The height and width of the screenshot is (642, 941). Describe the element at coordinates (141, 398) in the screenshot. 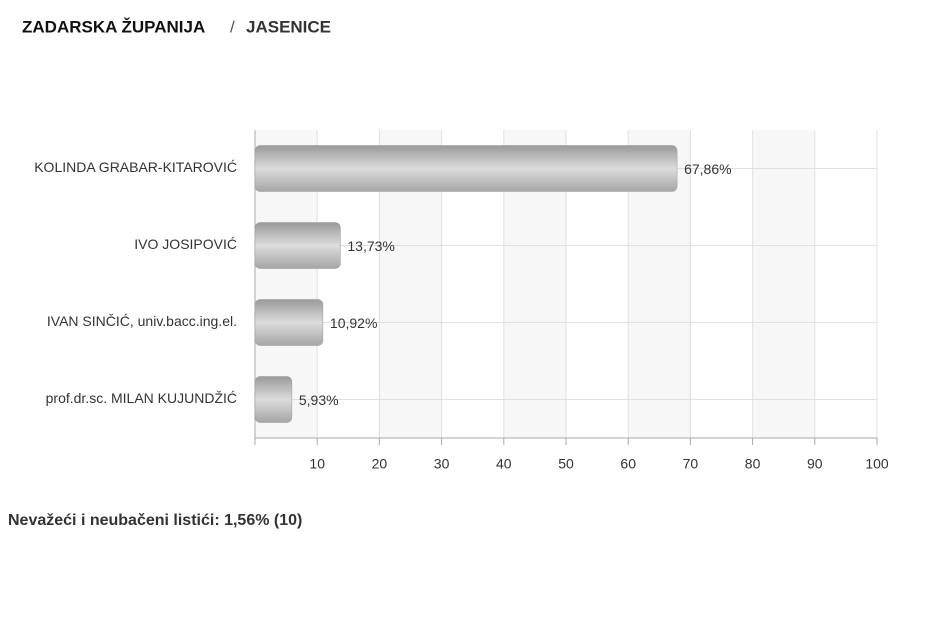

I see `y-tick-label: prof.dr.sc. MILAN KUJUNDŽIĆ` at that location.